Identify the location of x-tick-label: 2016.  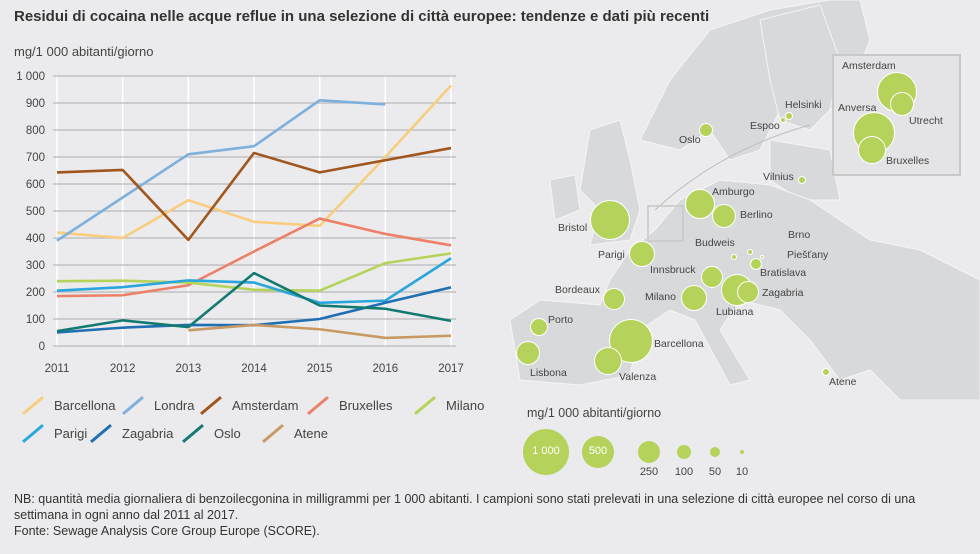
(386, 369).